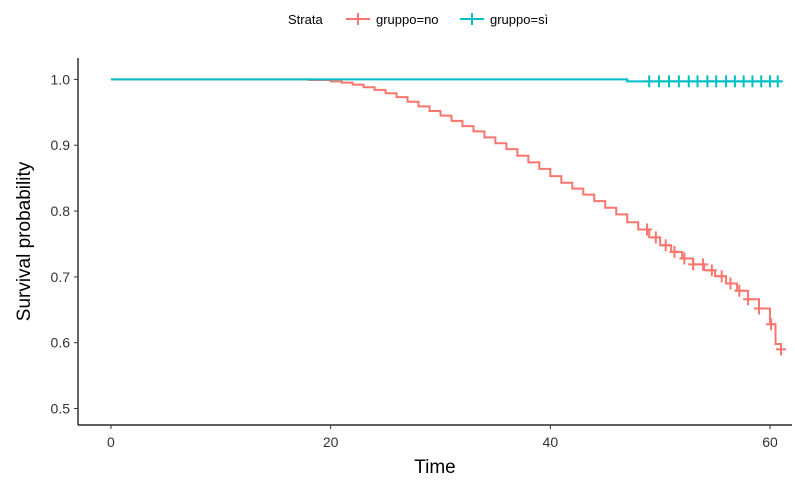 This screenshot has width=795, height=481. What do you see at coordinates (61, 211) in the screenshot?
I see `y-tick-label: 0.8` at bounding box center [61, 211].